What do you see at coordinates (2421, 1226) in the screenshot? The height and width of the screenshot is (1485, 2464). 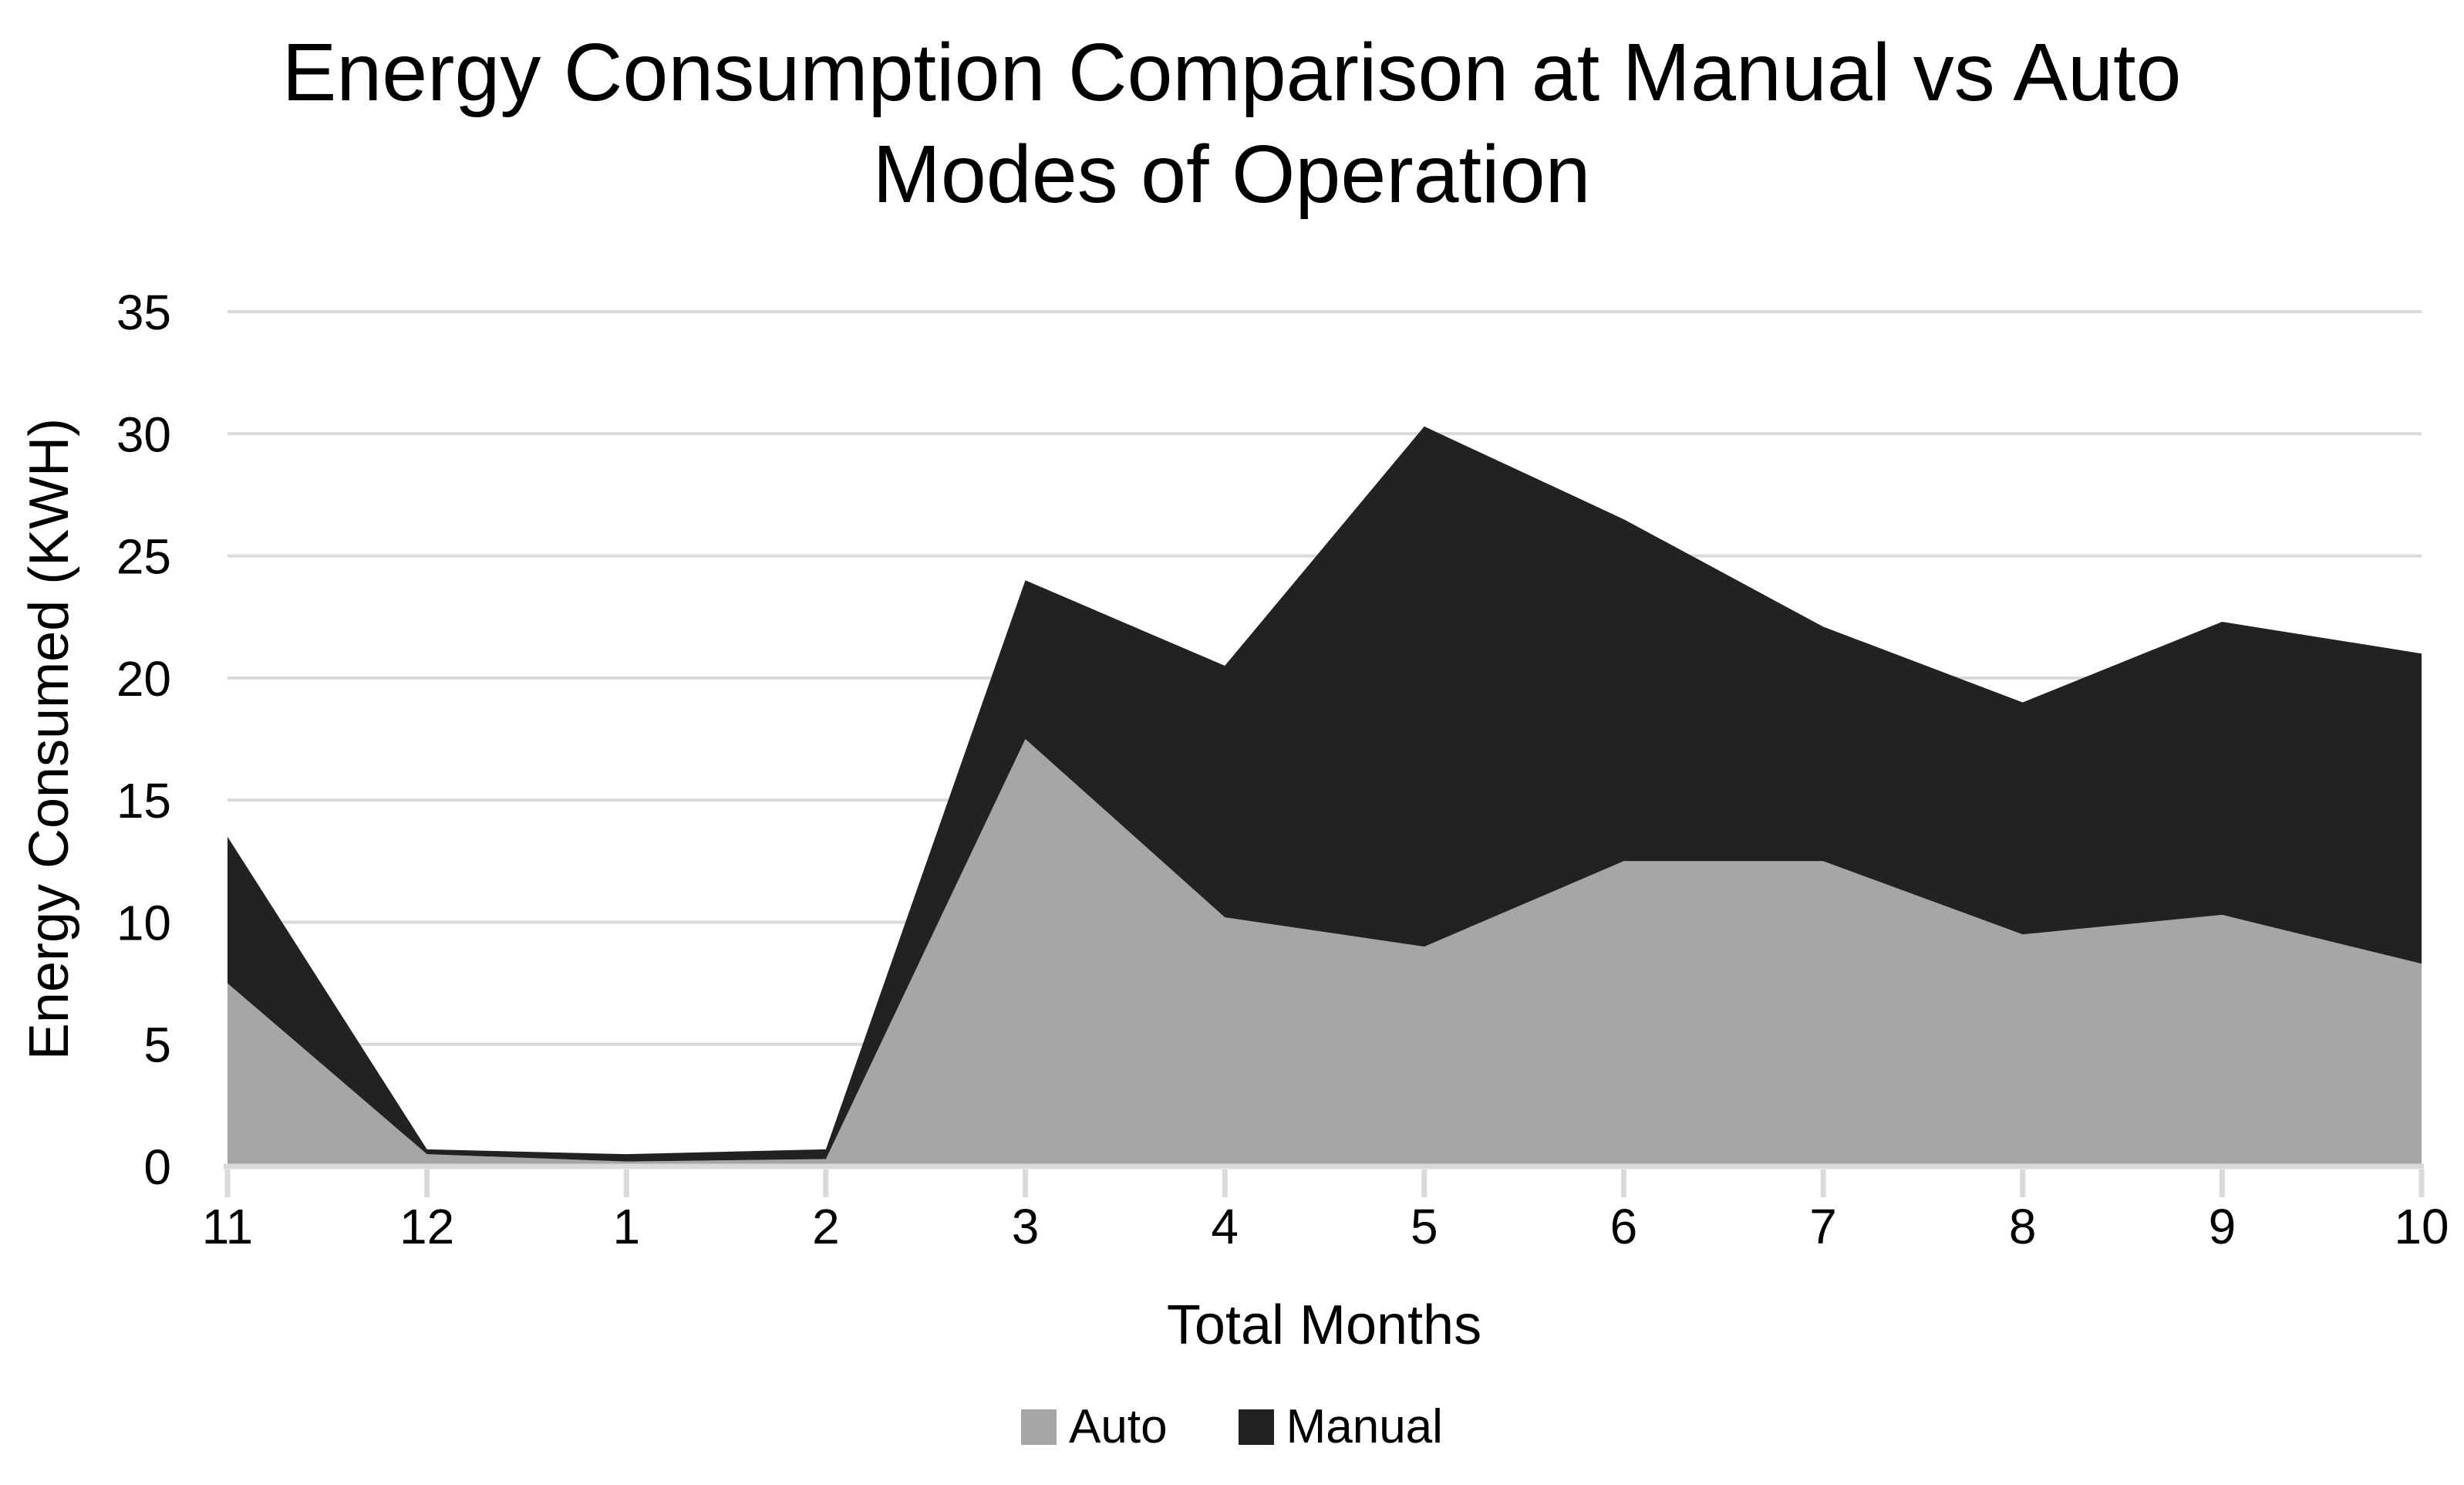 I see `x-tick-label: 10` at bounding box center [2421, 1226].